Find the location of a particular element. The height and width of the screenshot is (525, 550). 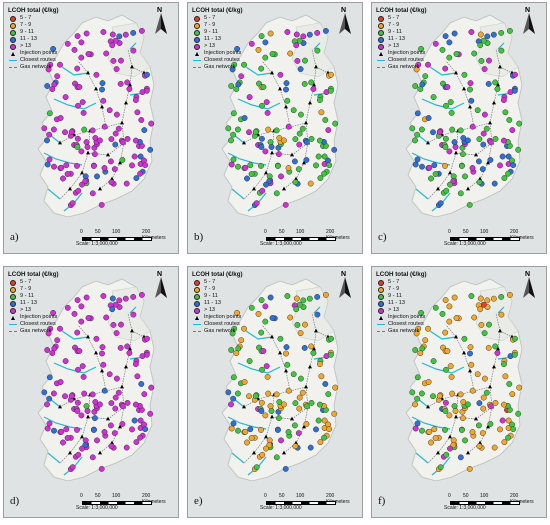

legend-routes: Closest routes is located at coordinates (33, 60).